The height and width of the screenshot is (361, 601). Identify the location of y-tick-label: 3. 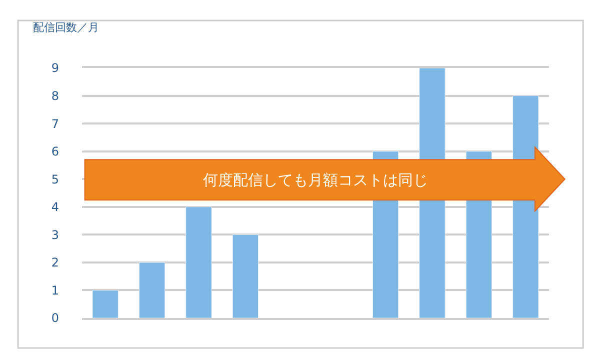
(55, 235).